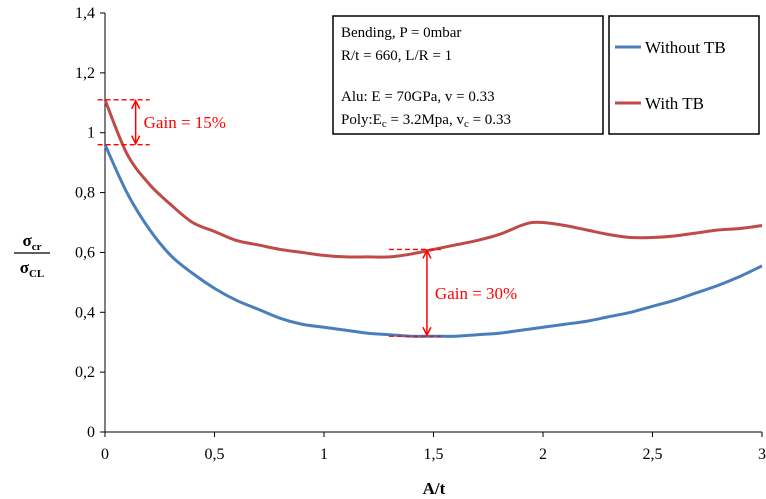 This screenshot has width=766, height=499. Describe the element at coordinates (215, 454) in the screenshot. I see `x-tick-label: 0,5` at that location.